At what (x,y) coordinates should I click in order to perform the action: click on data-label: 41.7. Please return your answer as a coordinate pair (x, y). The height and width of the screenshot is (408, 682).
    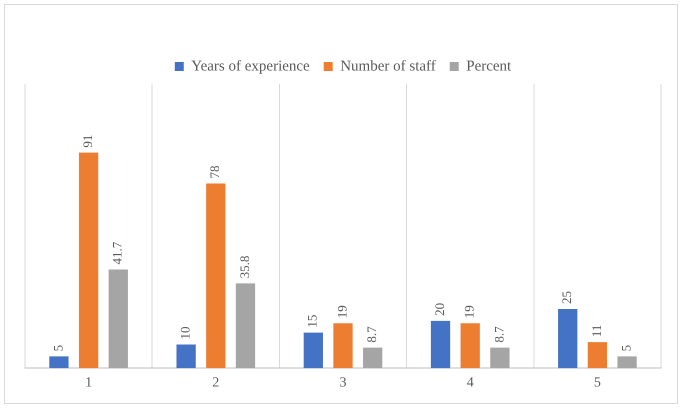
    Looking at the image, I should click on (117, 252).